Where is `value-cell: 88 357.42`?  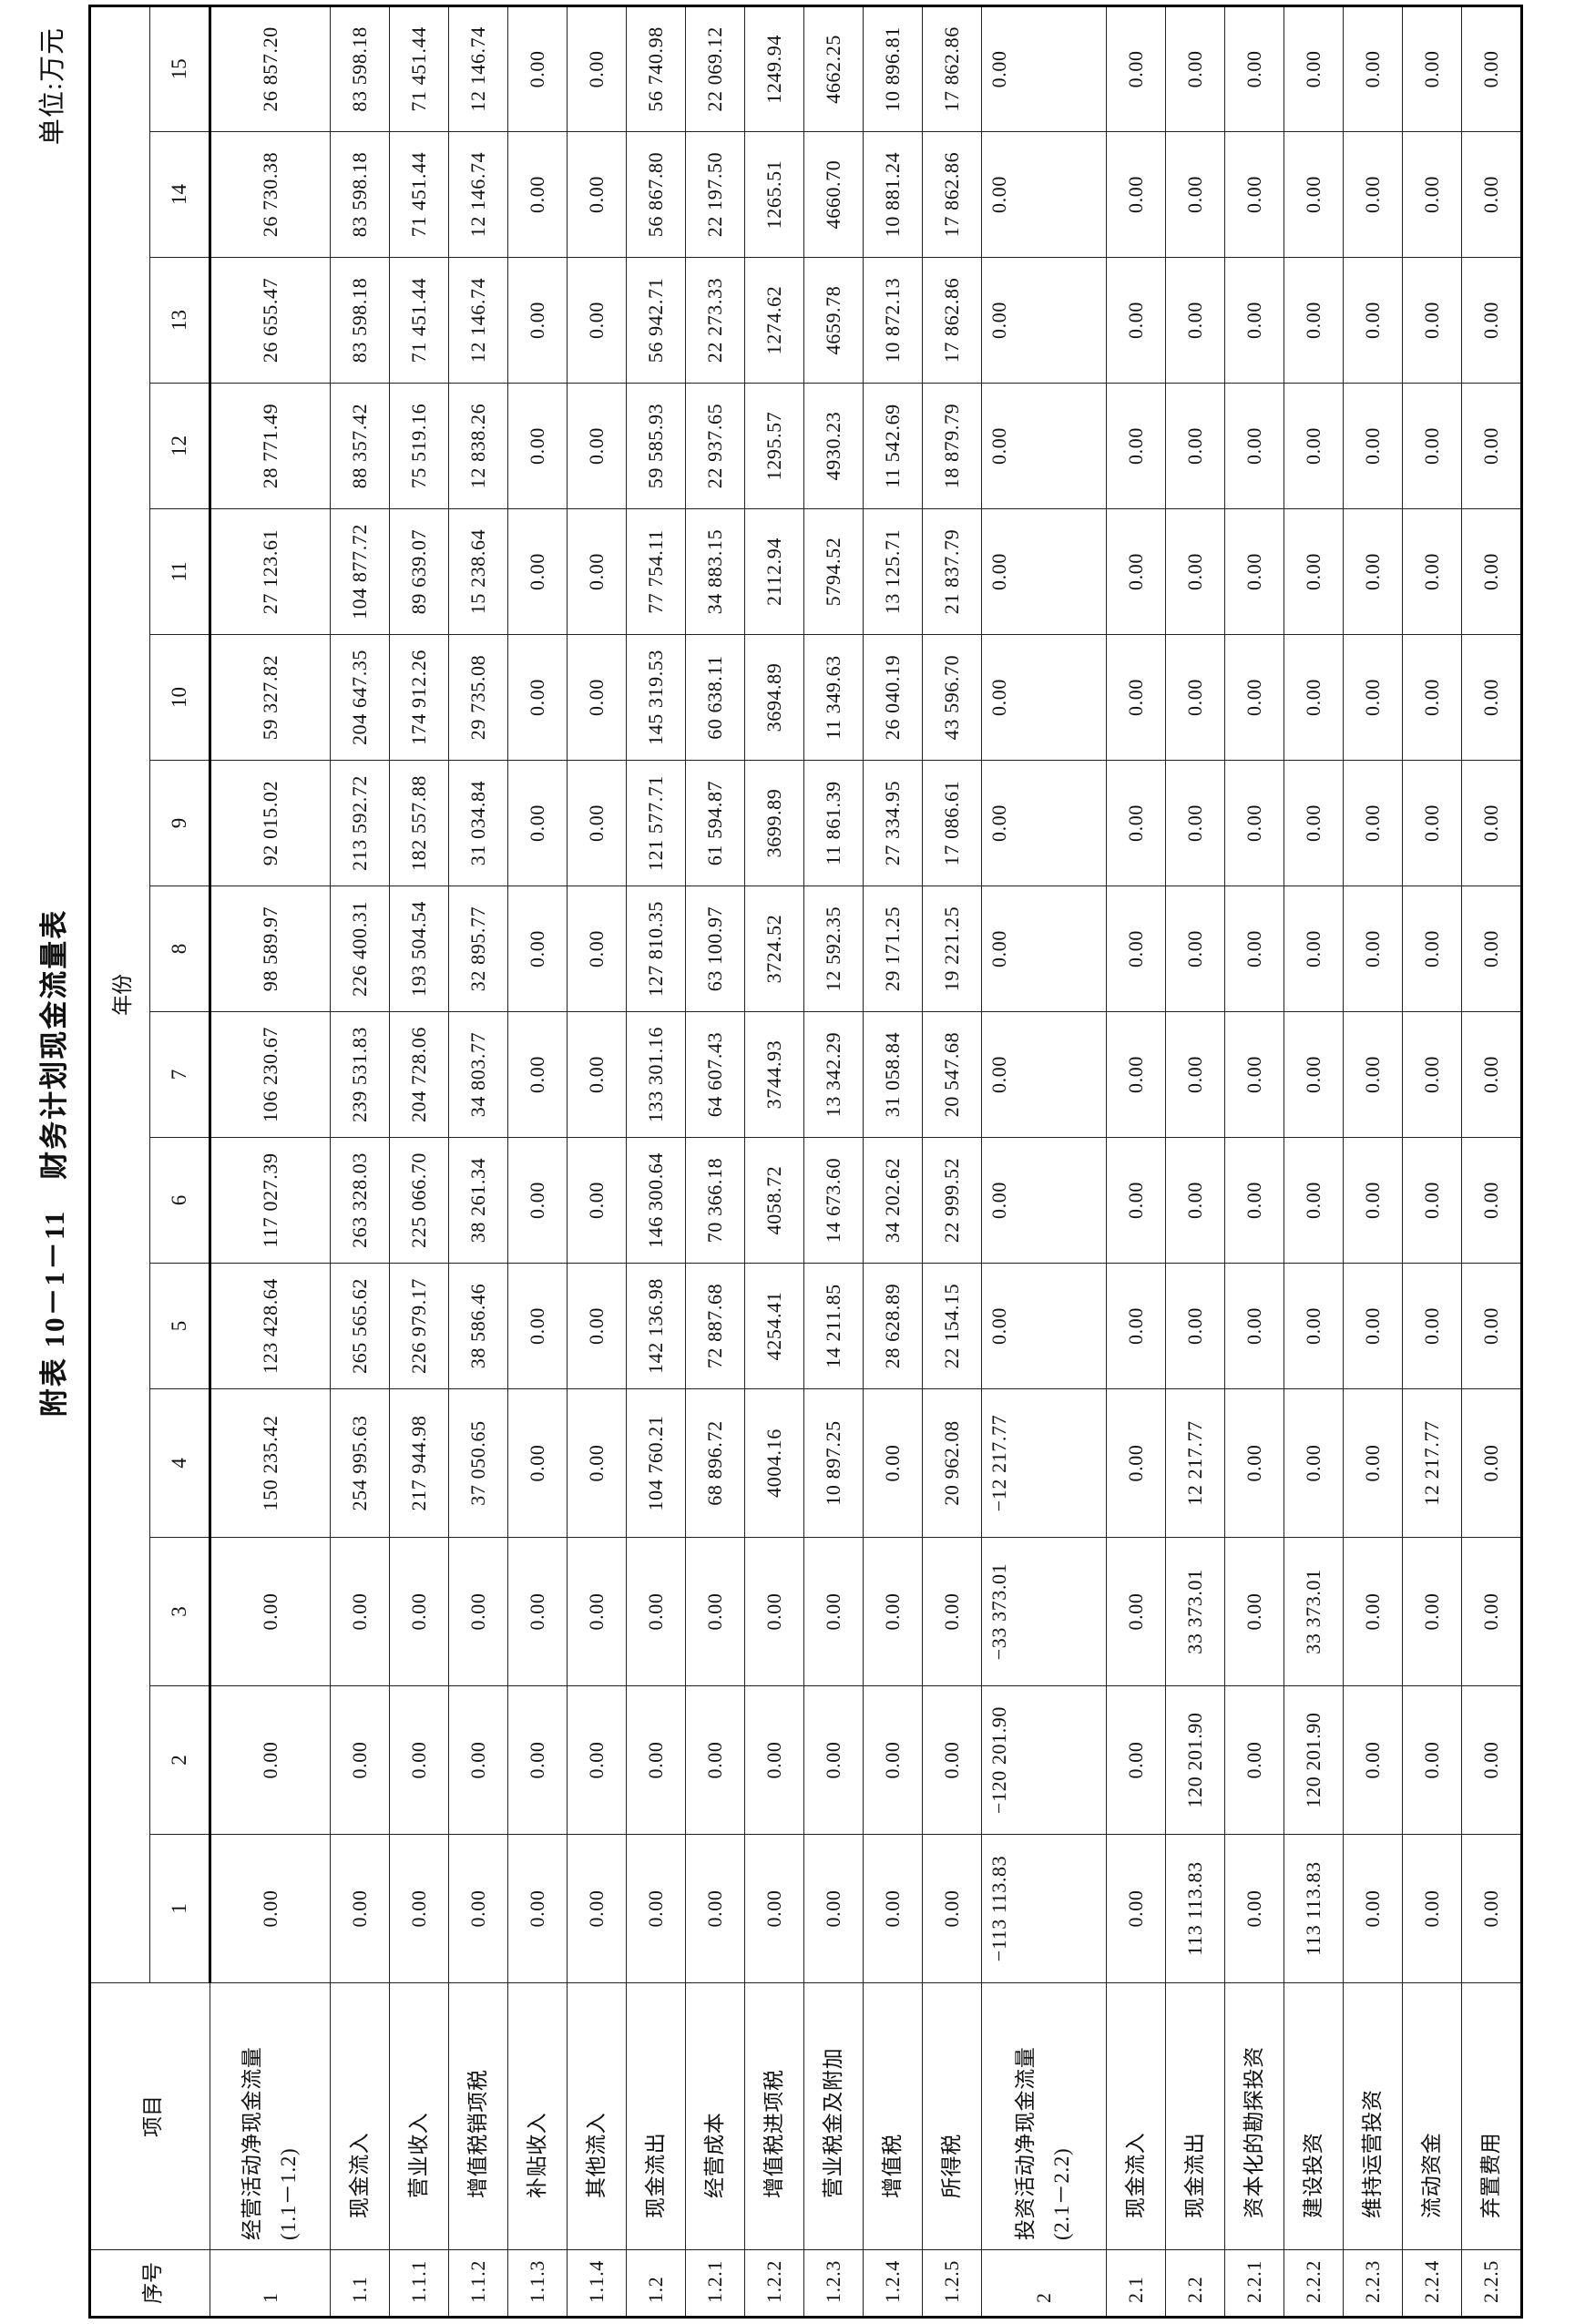
value-cell: 88 357.42 is located at coordinates (360, 446).